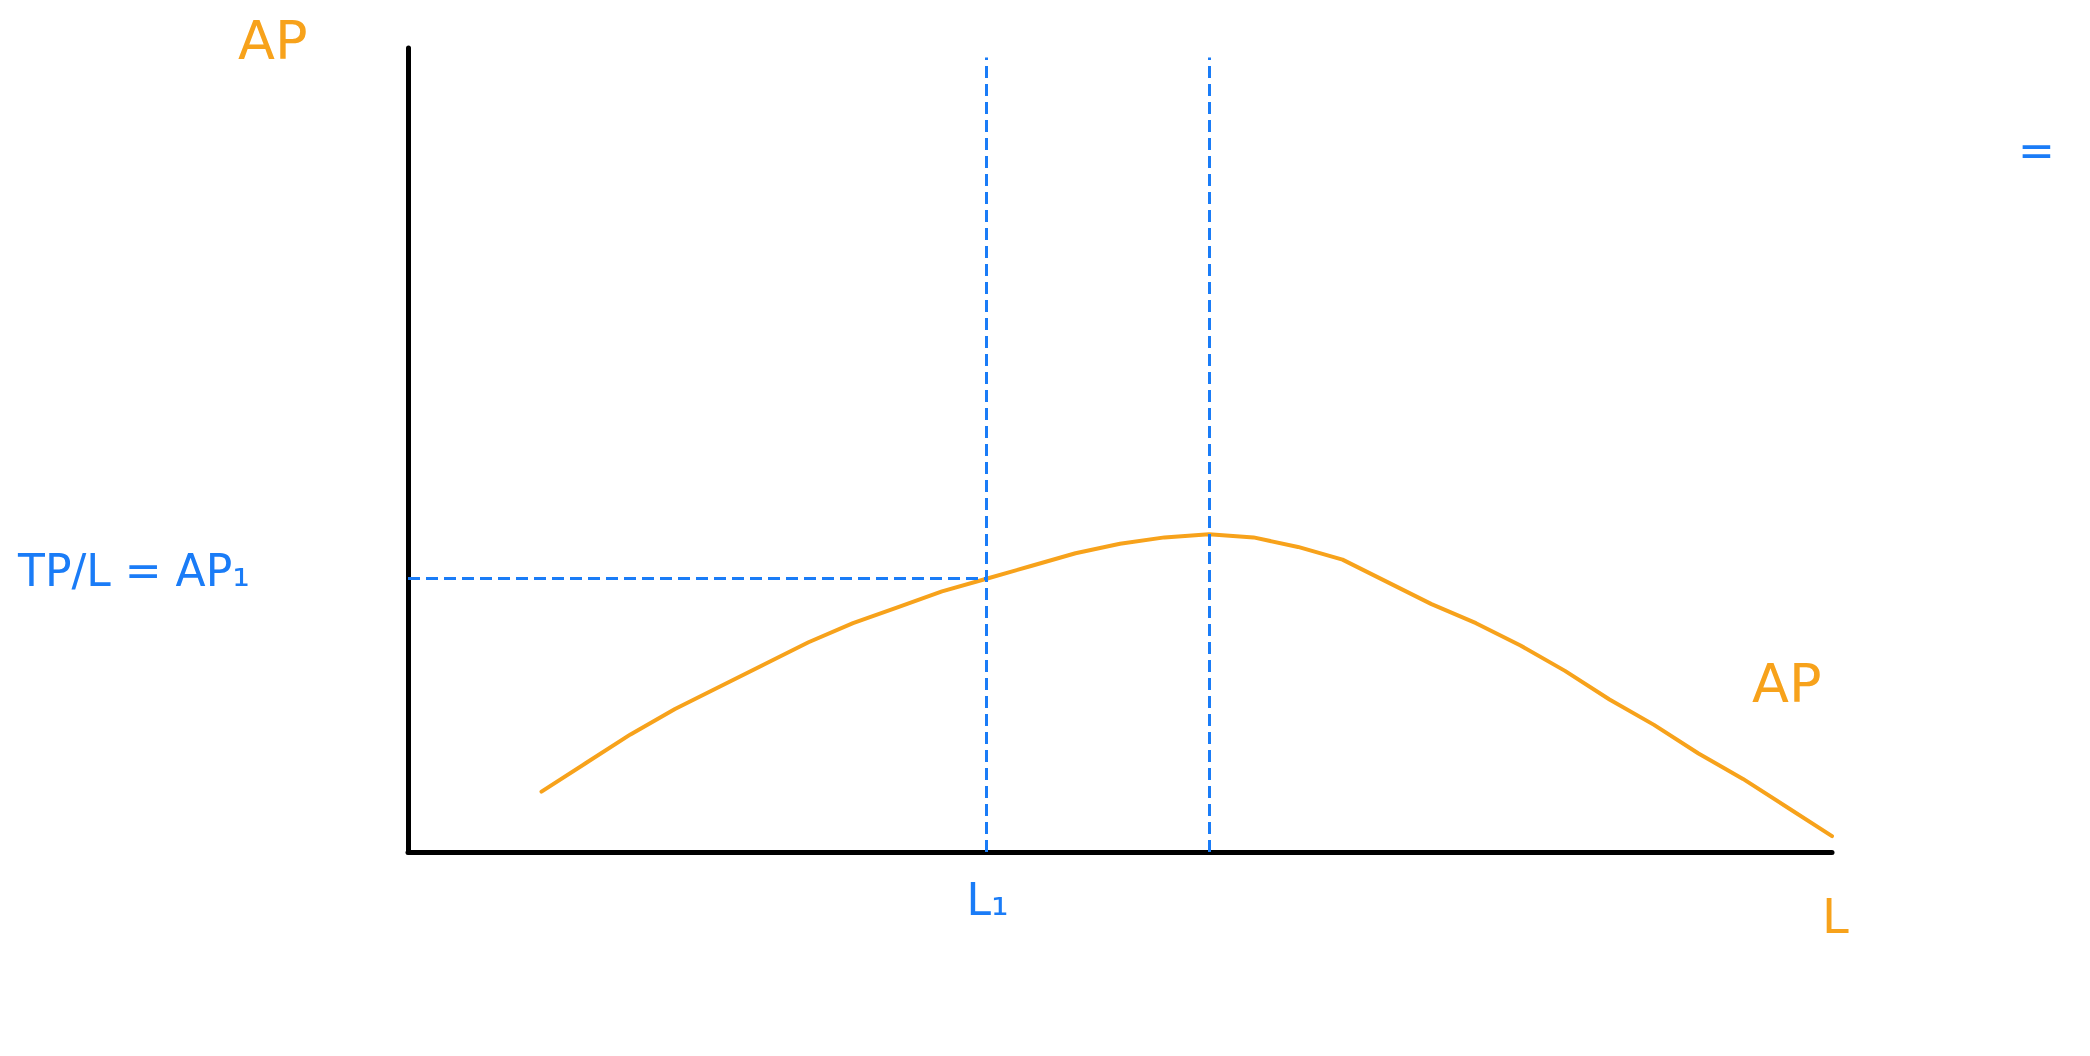  What do you see at coordinates (1835, 916) in the screenshot?
I see `x-axis-title: L` at bounding box center [1835, 916].